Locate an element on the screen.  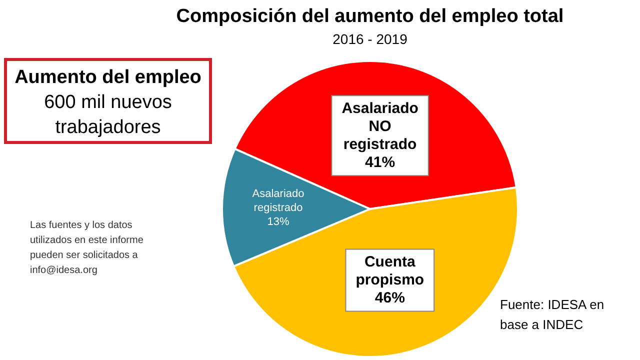
slice-label: Asalariado registrado is located at coordinates (278, 201).